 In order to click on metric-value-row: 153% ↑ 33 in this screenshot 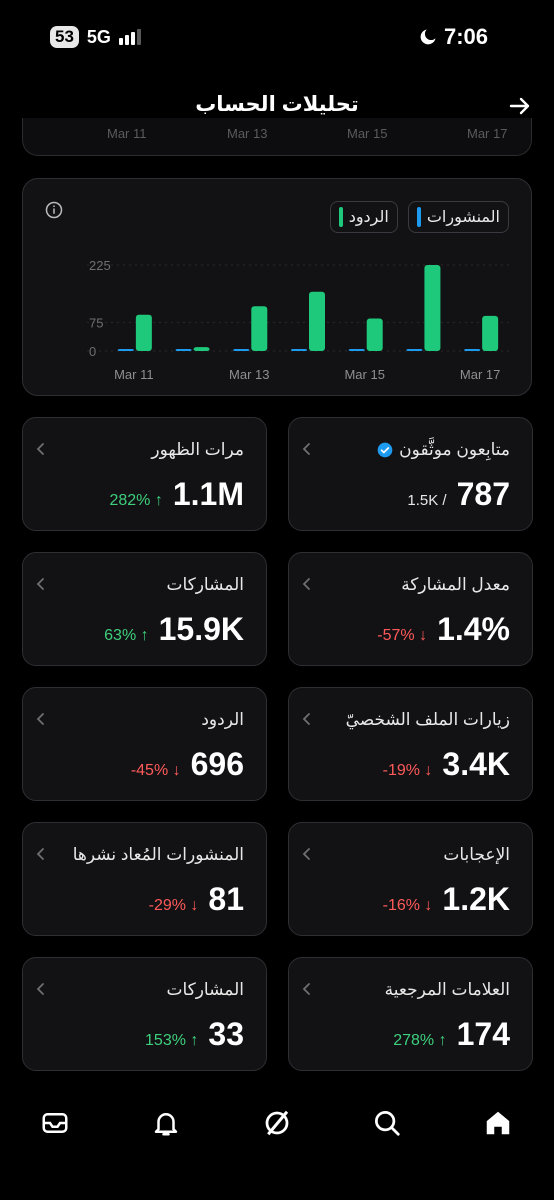, I will do `click(194, 1034)`.